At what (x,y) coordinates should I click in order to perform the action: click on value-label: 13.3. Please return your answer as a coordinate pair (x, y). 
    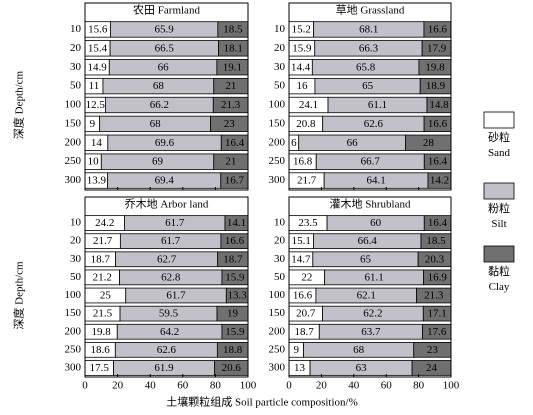
    Looking at the image, I should click on (238, 296).